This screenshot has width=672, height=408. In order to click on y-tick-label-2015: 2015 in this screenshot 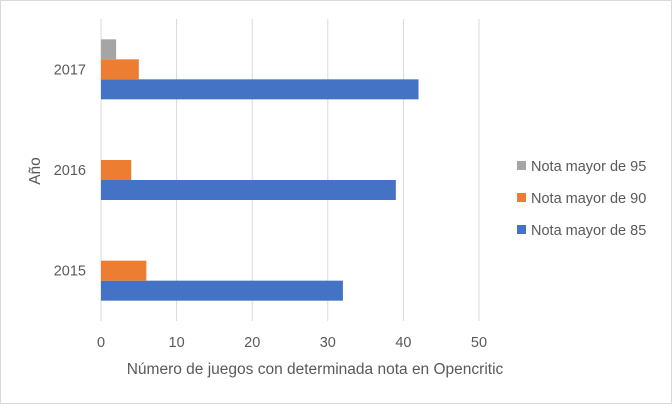, I will do `click(70, 272)`.